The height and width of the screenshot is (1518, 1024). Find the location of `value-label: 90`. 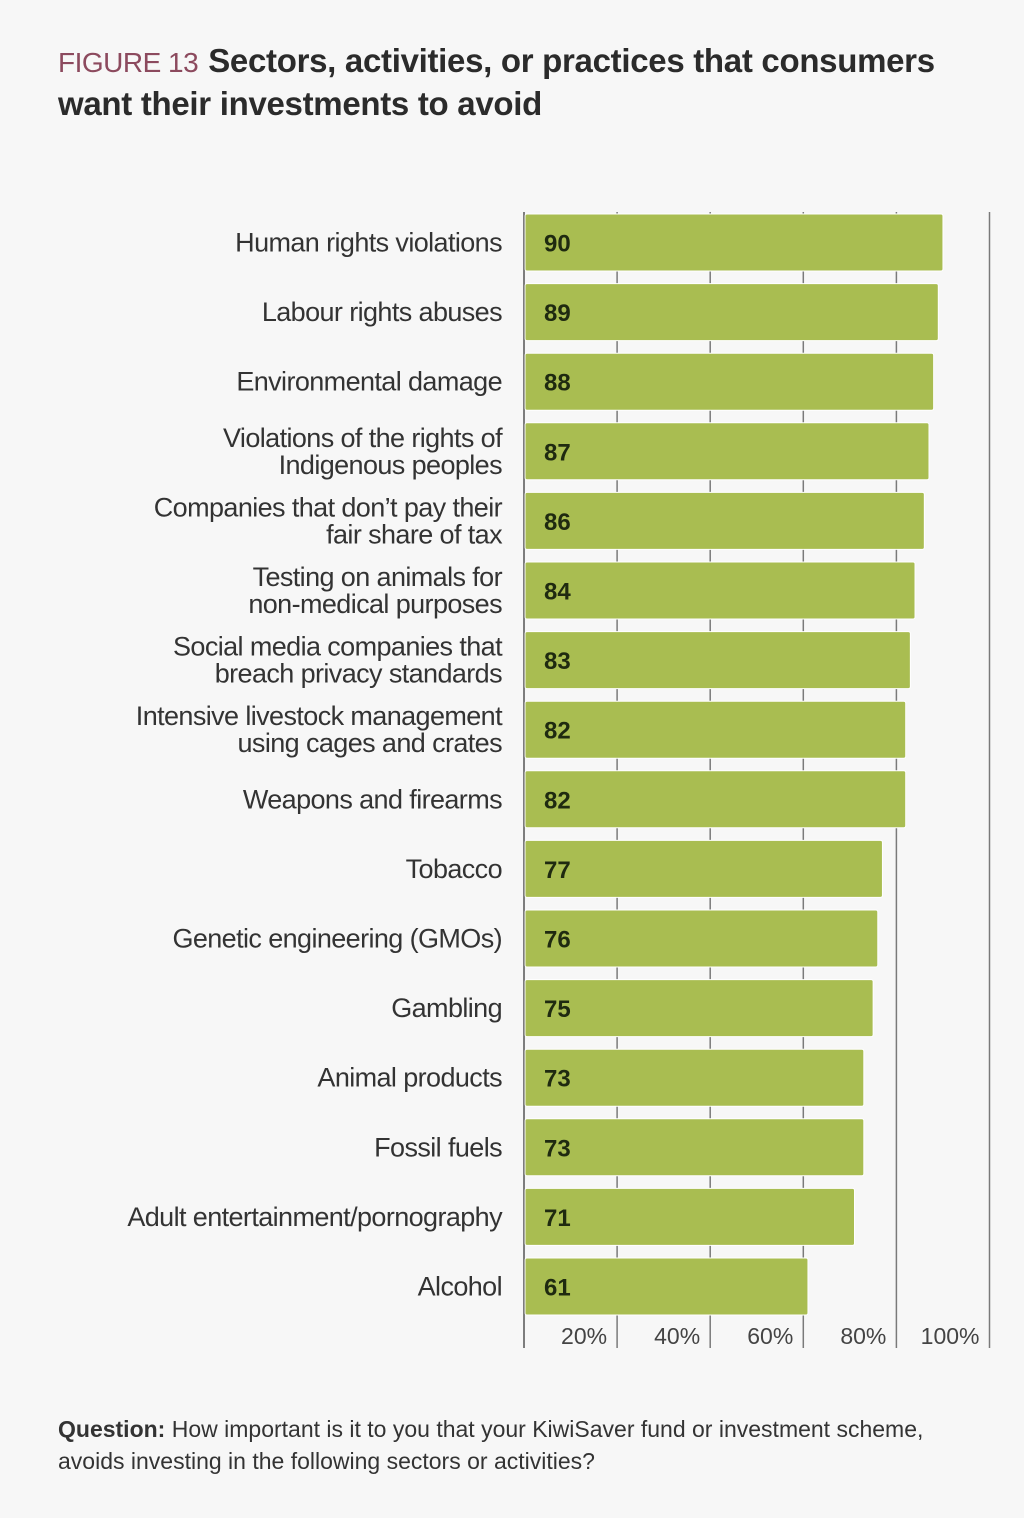

value-label: 90 is located at coordinates (557, 244).